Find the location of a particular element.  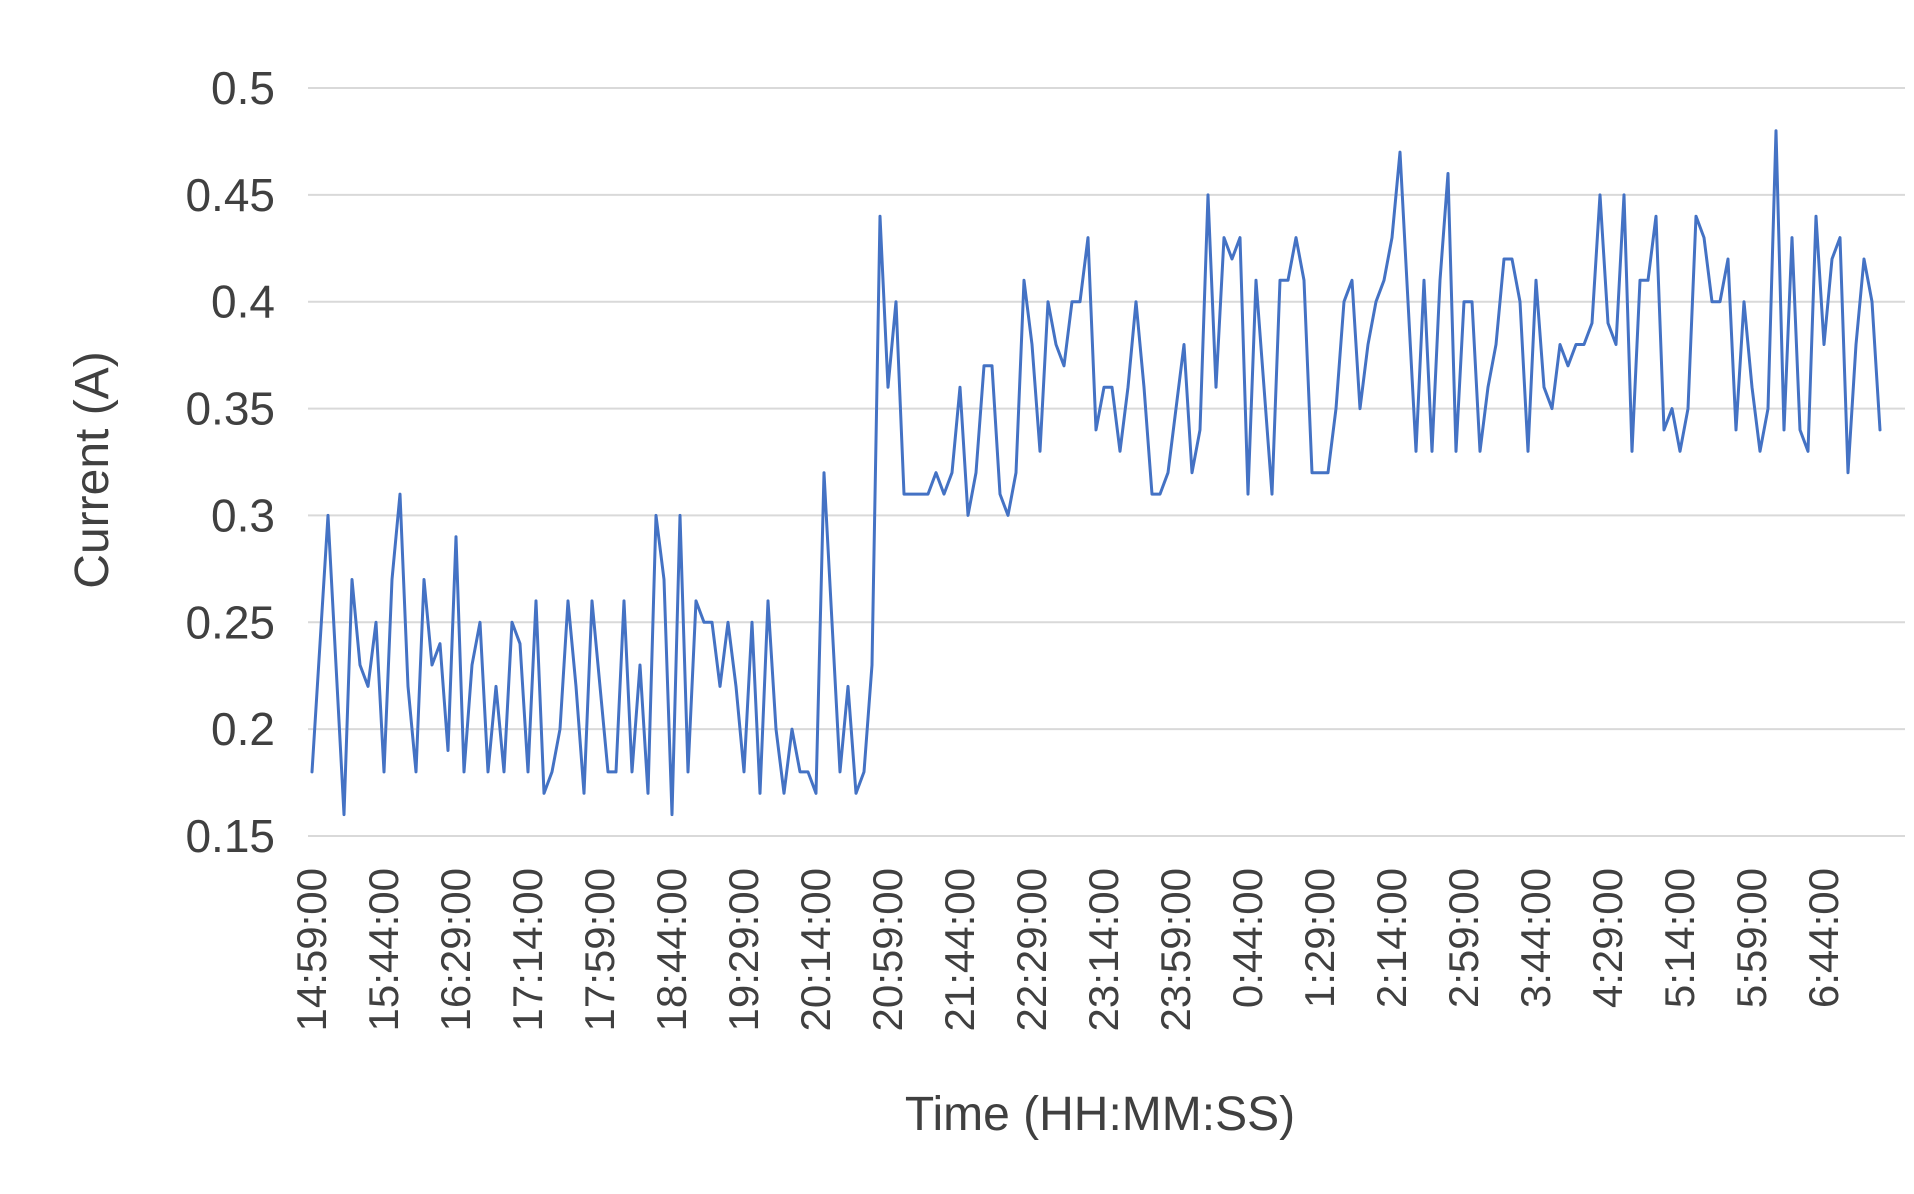

x-tick-label: 18:44:00 is located at coordinates (671, 950).